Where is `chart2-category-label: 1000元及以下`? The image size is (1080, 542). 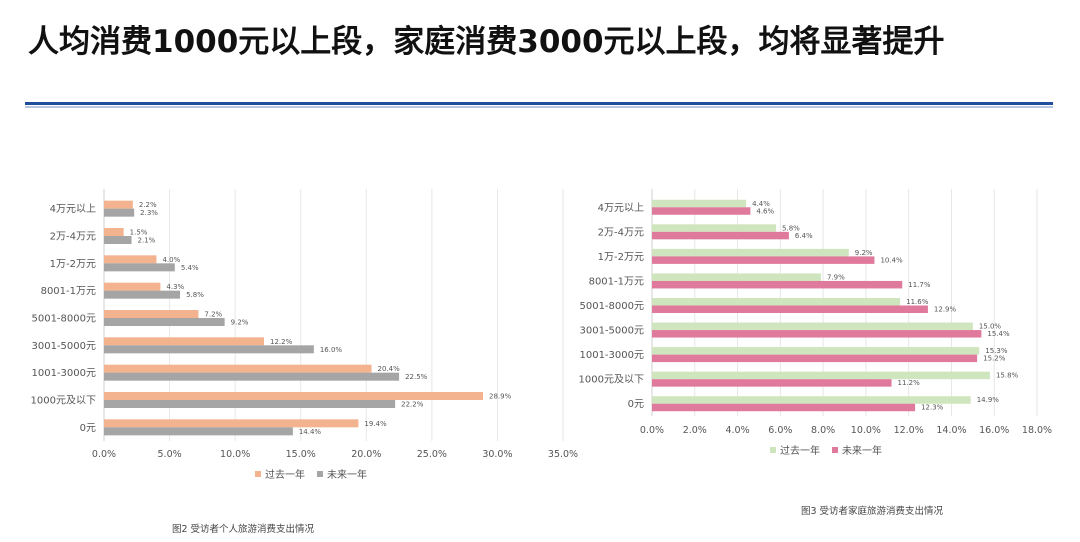 chart2-category-label: 1000元及以下 is located at coordinates (611, 380).